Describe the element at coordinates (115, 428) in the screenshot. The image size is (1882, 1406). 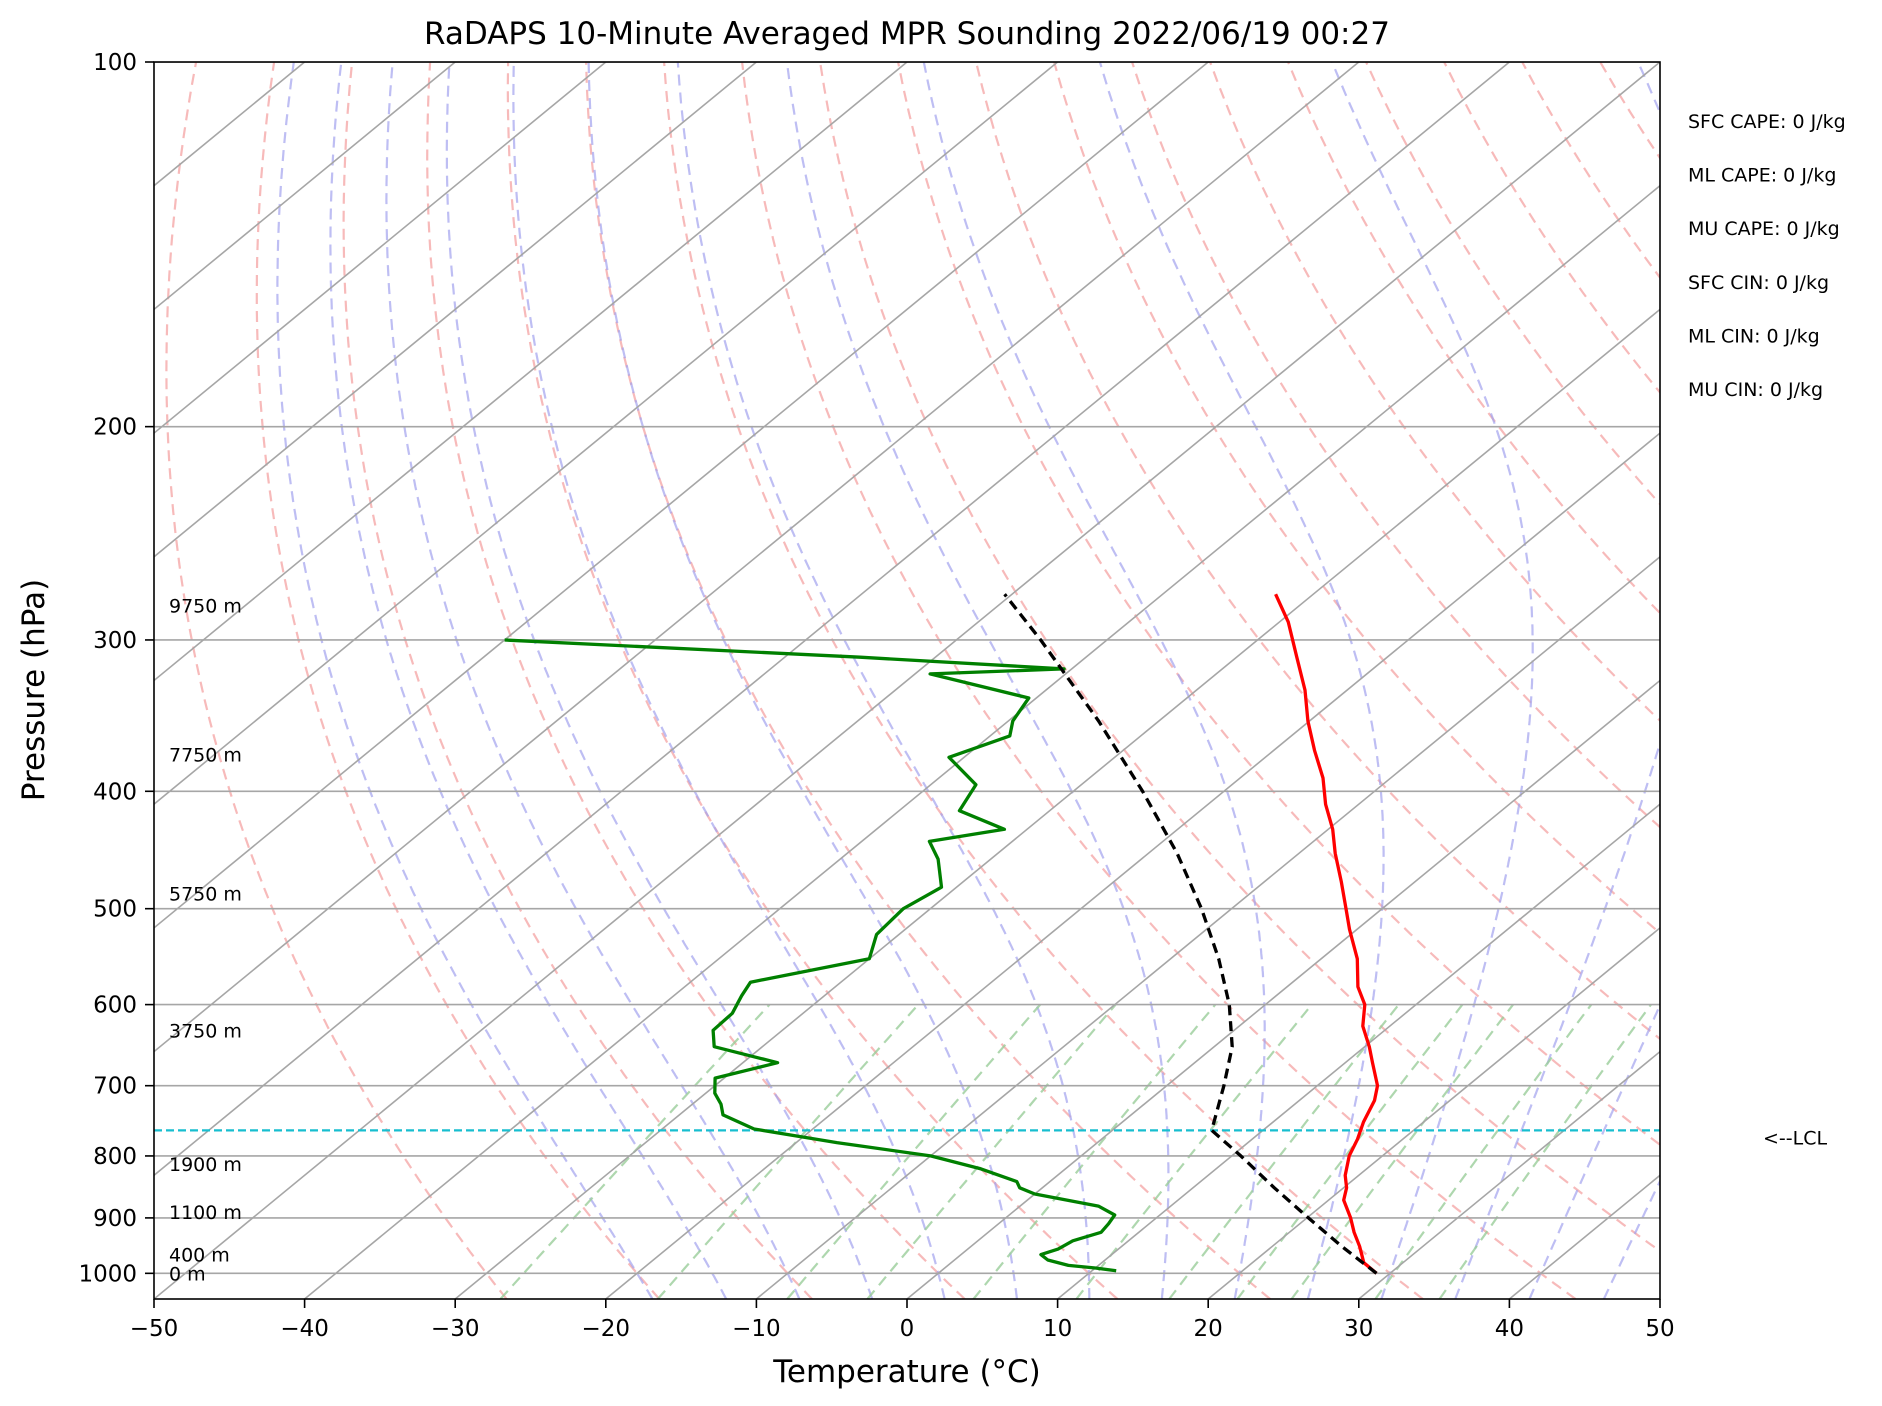
I see `y-tick-label: 200` at that location.